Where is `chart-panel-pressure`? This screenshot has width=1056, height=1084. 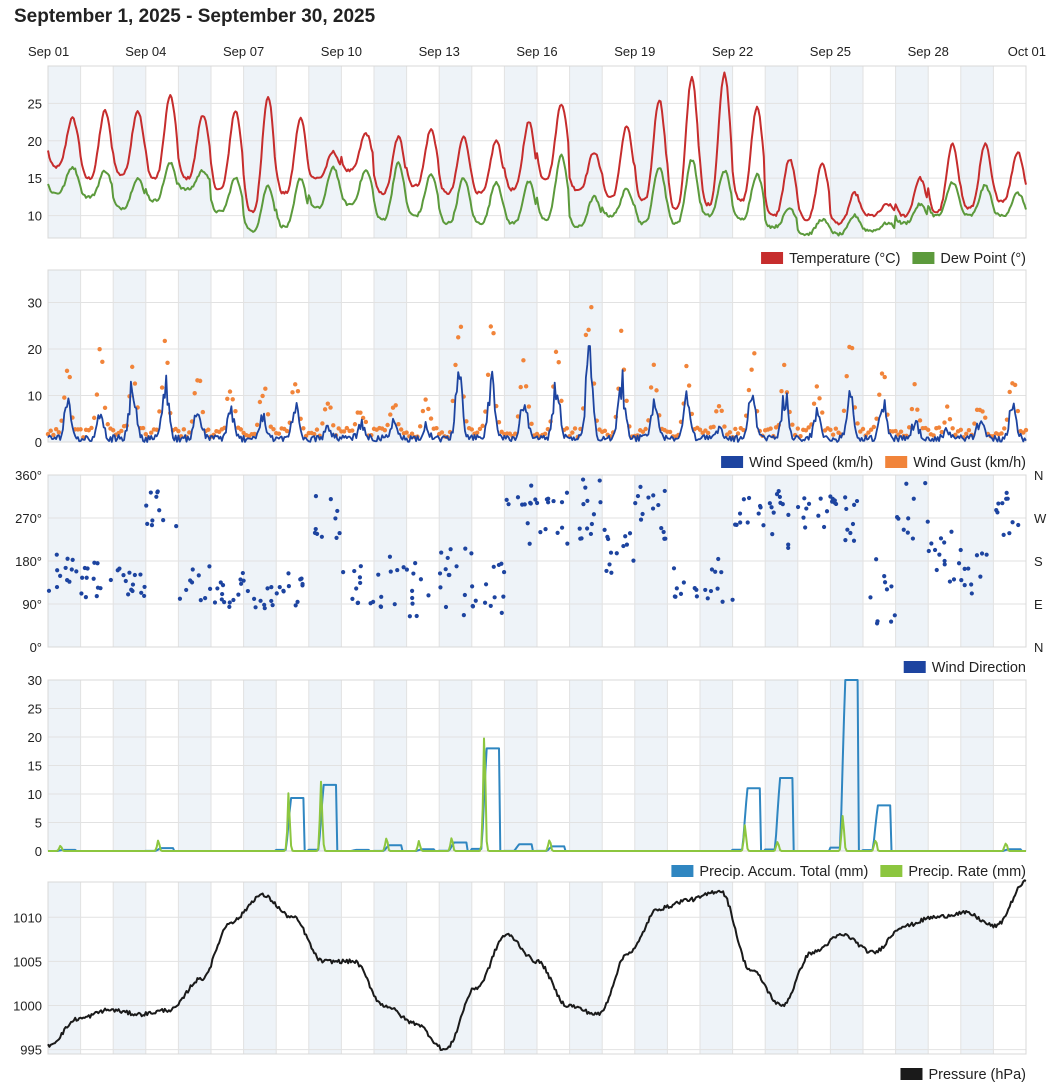
chart-panel-pressure is located at coordinates (537, 968).